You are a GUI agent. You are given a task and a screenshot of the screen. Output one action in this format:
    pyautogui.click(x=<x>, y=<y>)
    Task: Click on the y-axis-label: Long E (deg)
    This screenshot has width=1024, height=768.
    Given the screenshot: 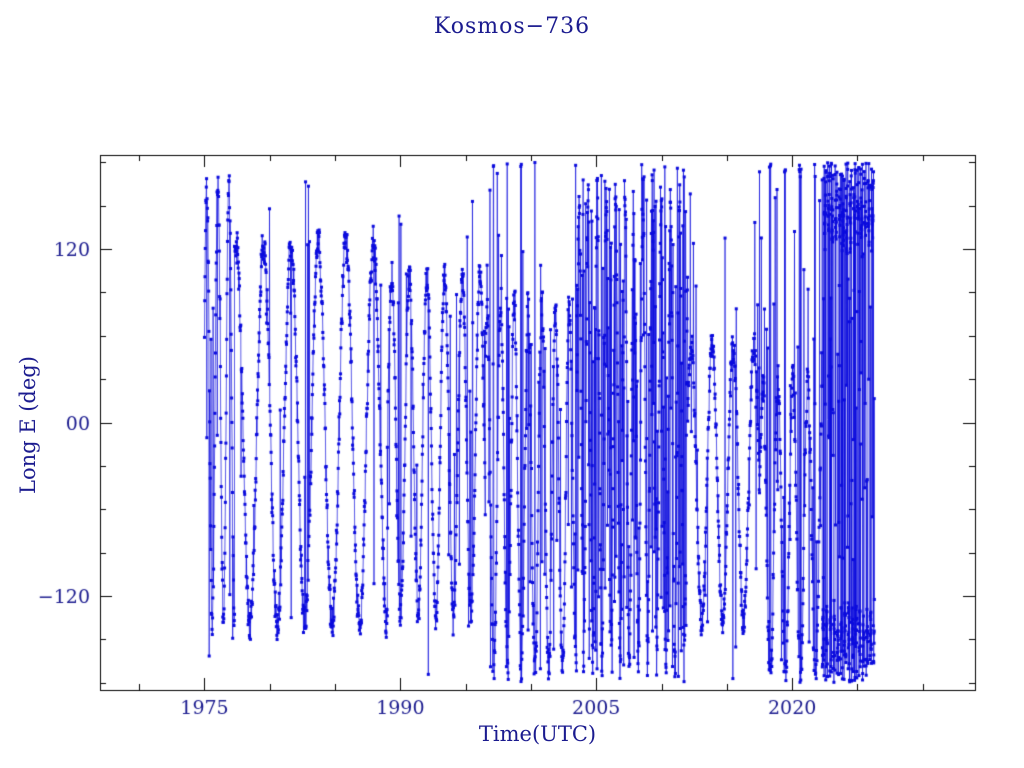 What is the action you would take?
    pyautogui.click(x=28, y=425)
    